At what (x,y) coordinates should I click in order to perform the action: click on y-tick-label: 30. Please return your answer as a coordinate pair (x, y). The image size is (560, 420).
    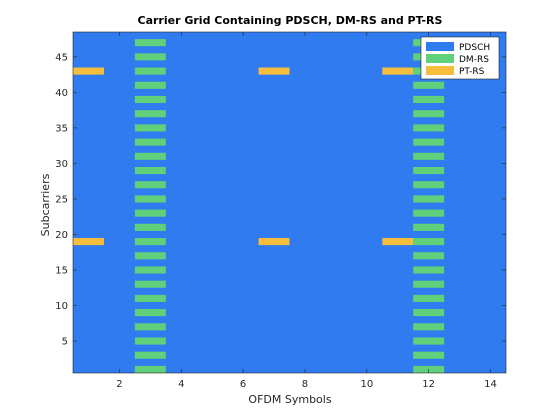
    Looking at the image, I should click on (61, 164).